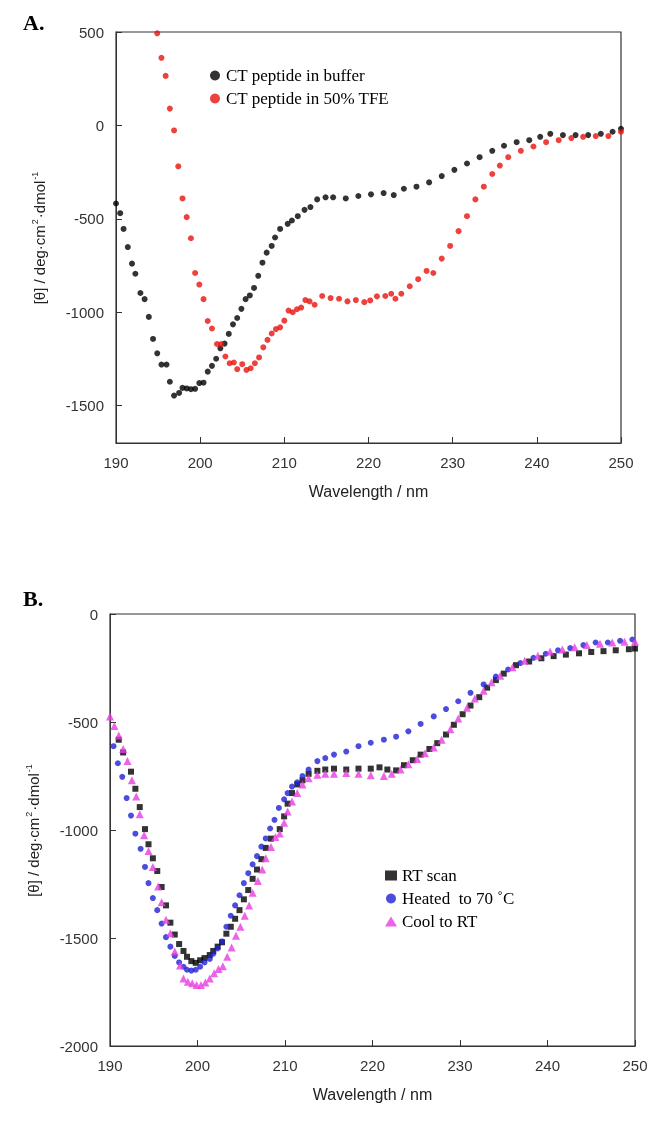 The image size is (665, 1122). Describe the element at coordinates (91, 32) in the screenshot. I see `y-tick-label: 500` at that location.